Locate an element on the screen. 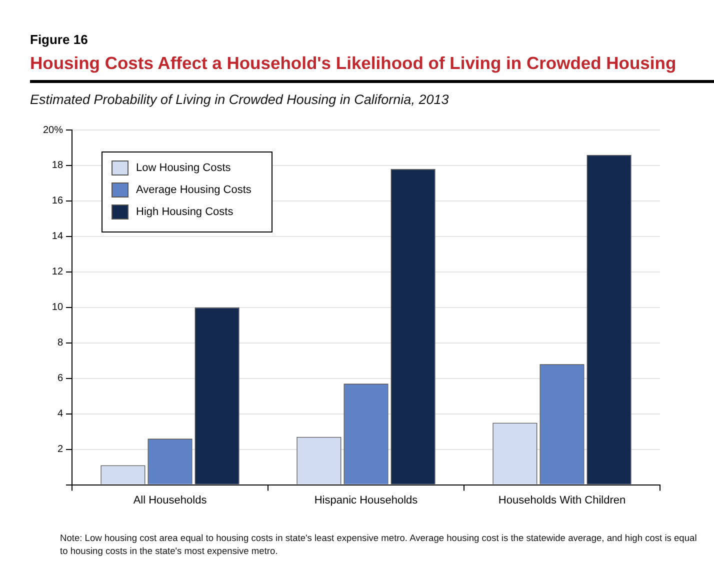 The height and width of the screenshot is (582, 714). y-tick-label: 20% is located at coordinates (53, 130).